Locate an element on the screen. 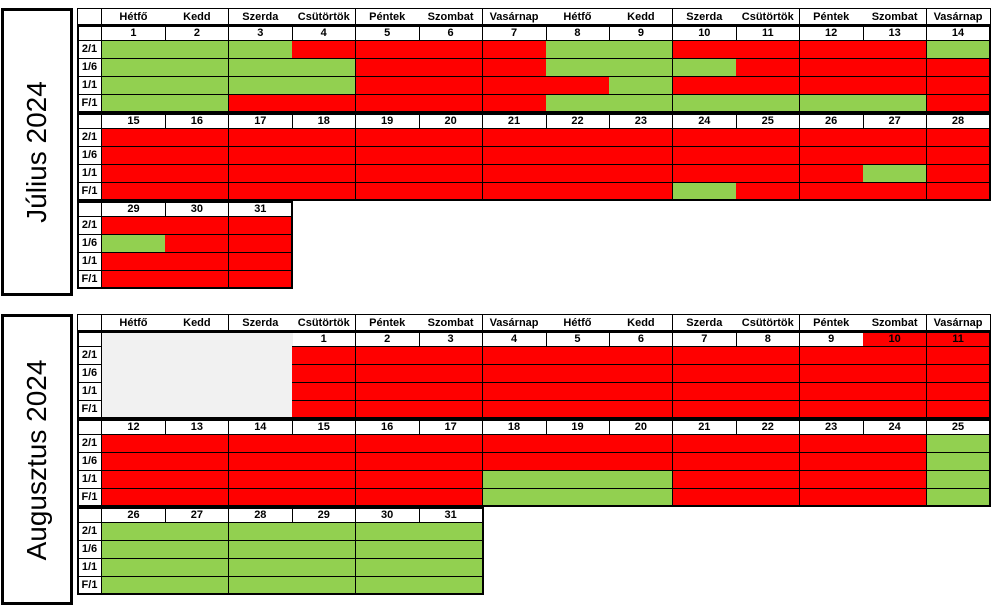 The image size is (1000, 608). day-number: 4 is located at coordinates (324, 33).